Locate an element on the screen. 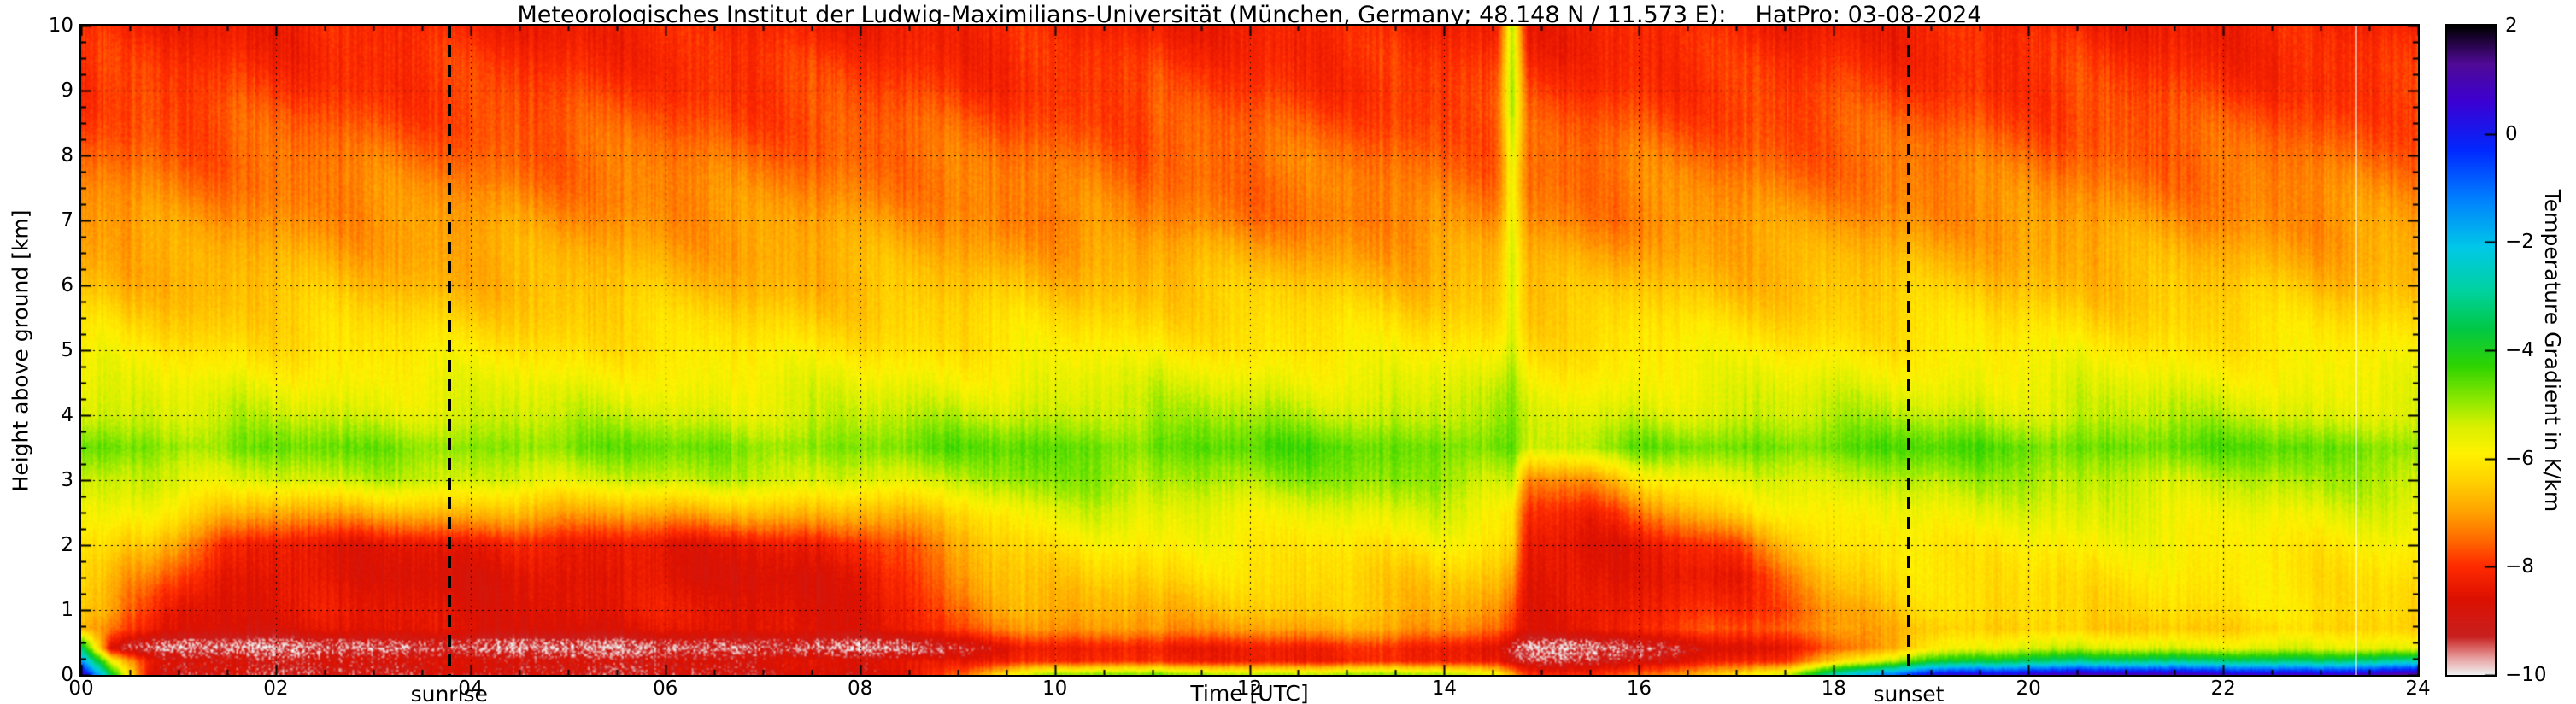  x-tick-label: 14 is located at coordinates (1444, 689).